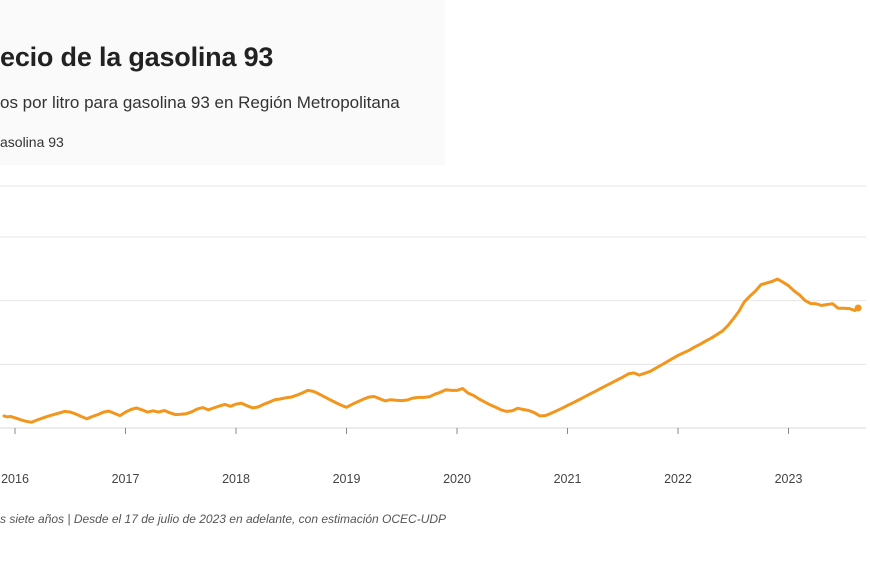  What do you see at coordinates (32, 142) in the screenshot?
I see `legend-label: asolina 93` at bounding box center [32, 142].